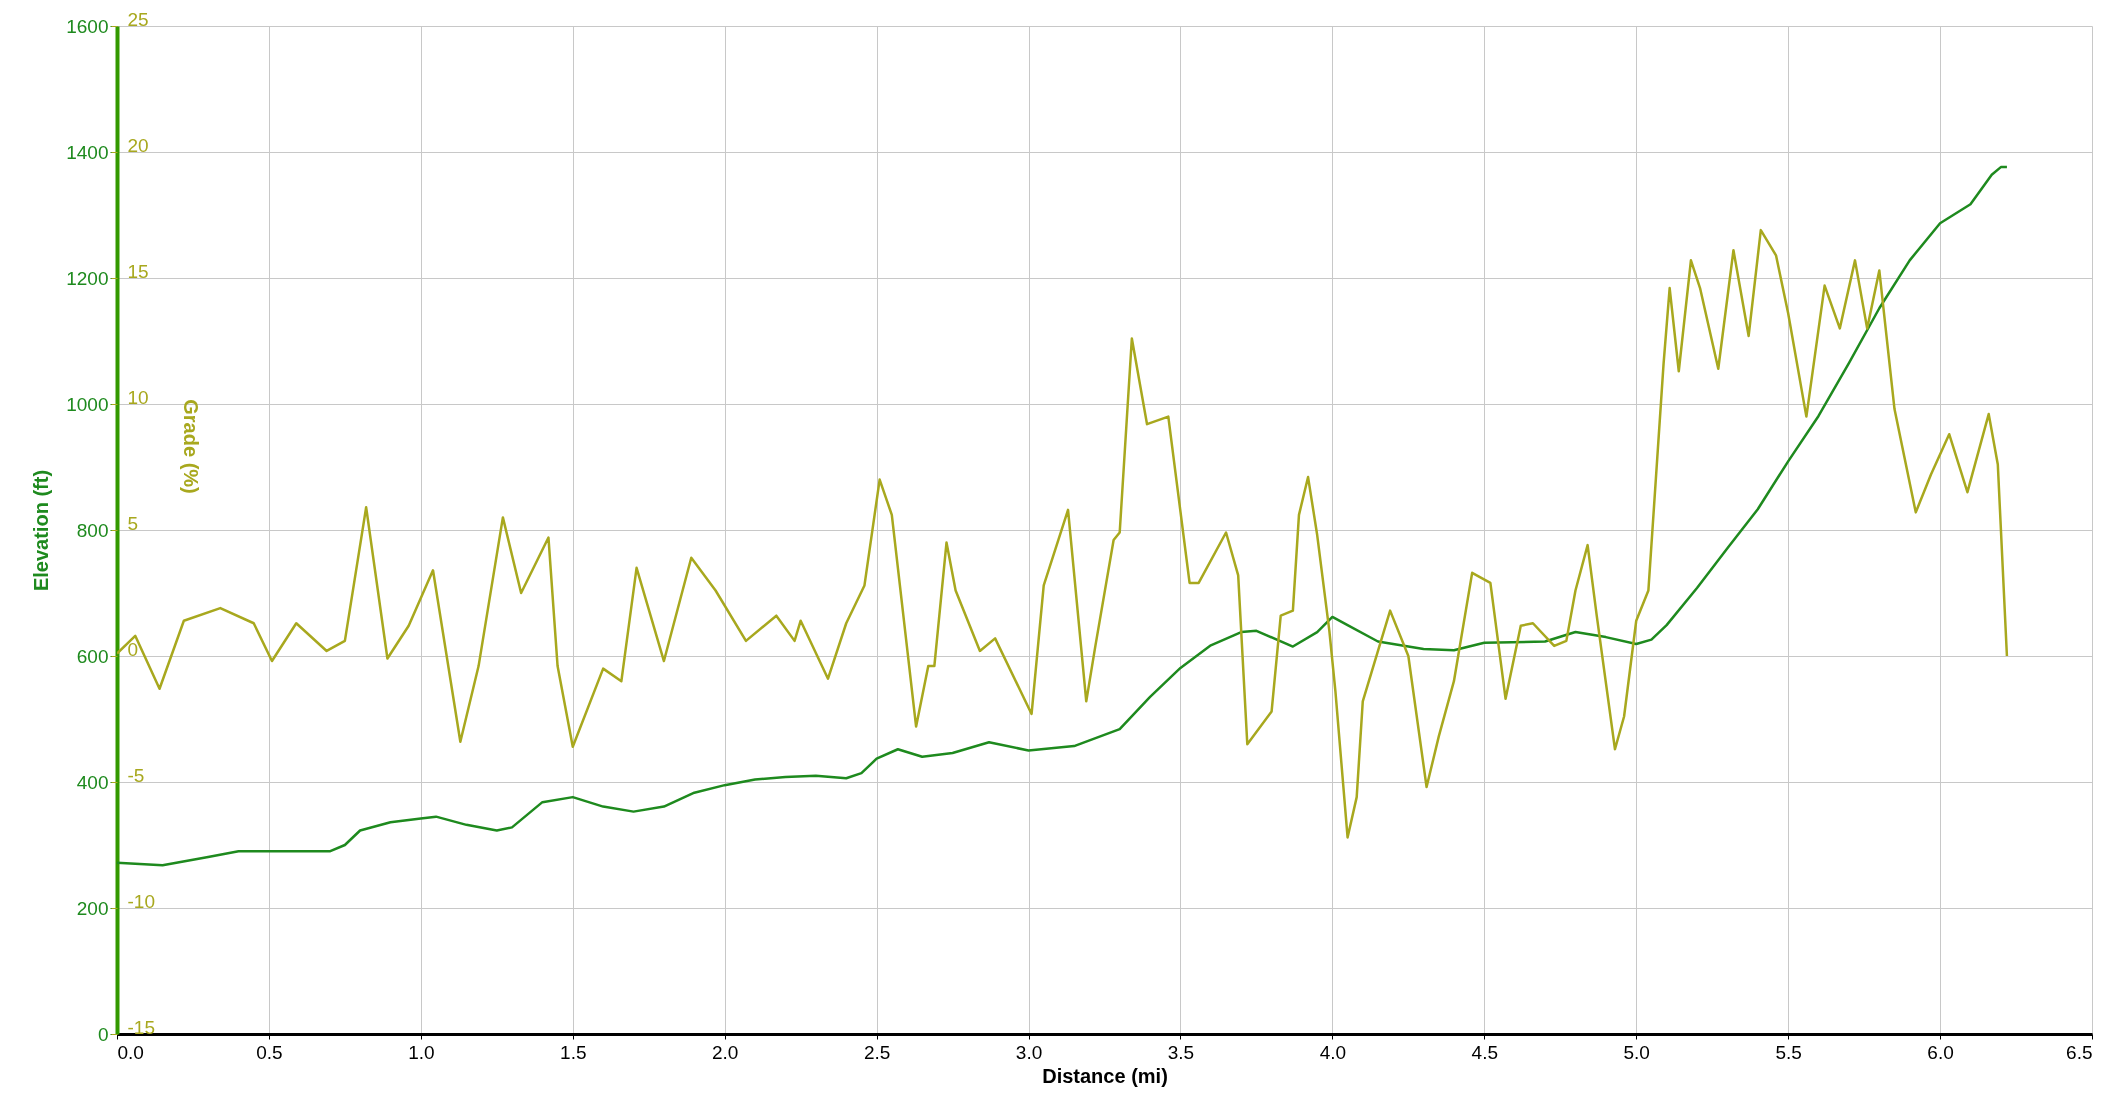 The image size is (2114, 1118). What do you see at coordinates (133, 649) in the screenshot?
I see `y2-tick-label: 0` at bounding box center [133, 649].